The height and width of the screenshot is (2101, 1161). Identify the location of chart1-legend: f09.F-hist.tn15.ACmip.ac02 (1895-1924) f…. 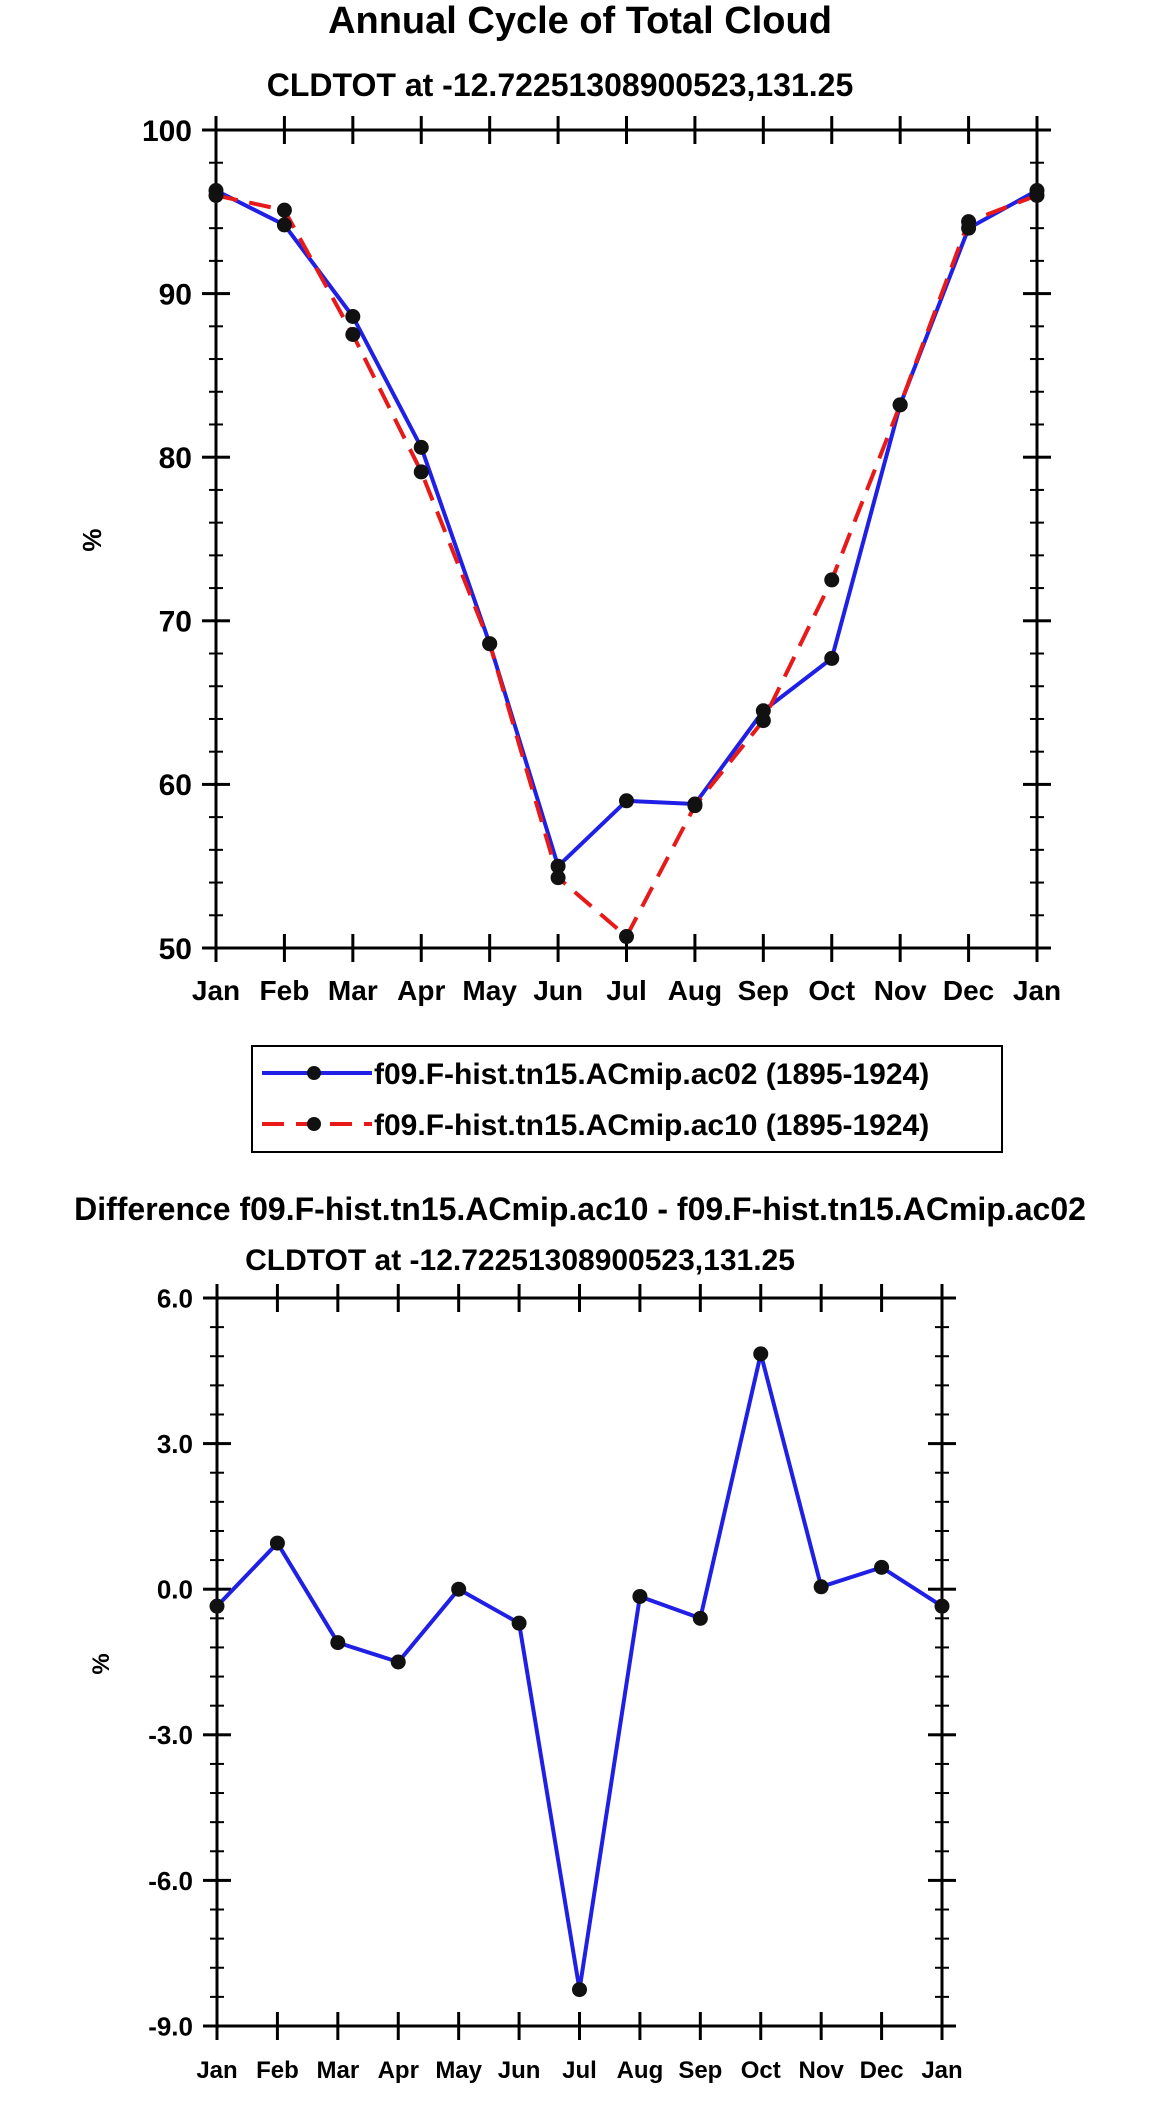
(627, 1099).